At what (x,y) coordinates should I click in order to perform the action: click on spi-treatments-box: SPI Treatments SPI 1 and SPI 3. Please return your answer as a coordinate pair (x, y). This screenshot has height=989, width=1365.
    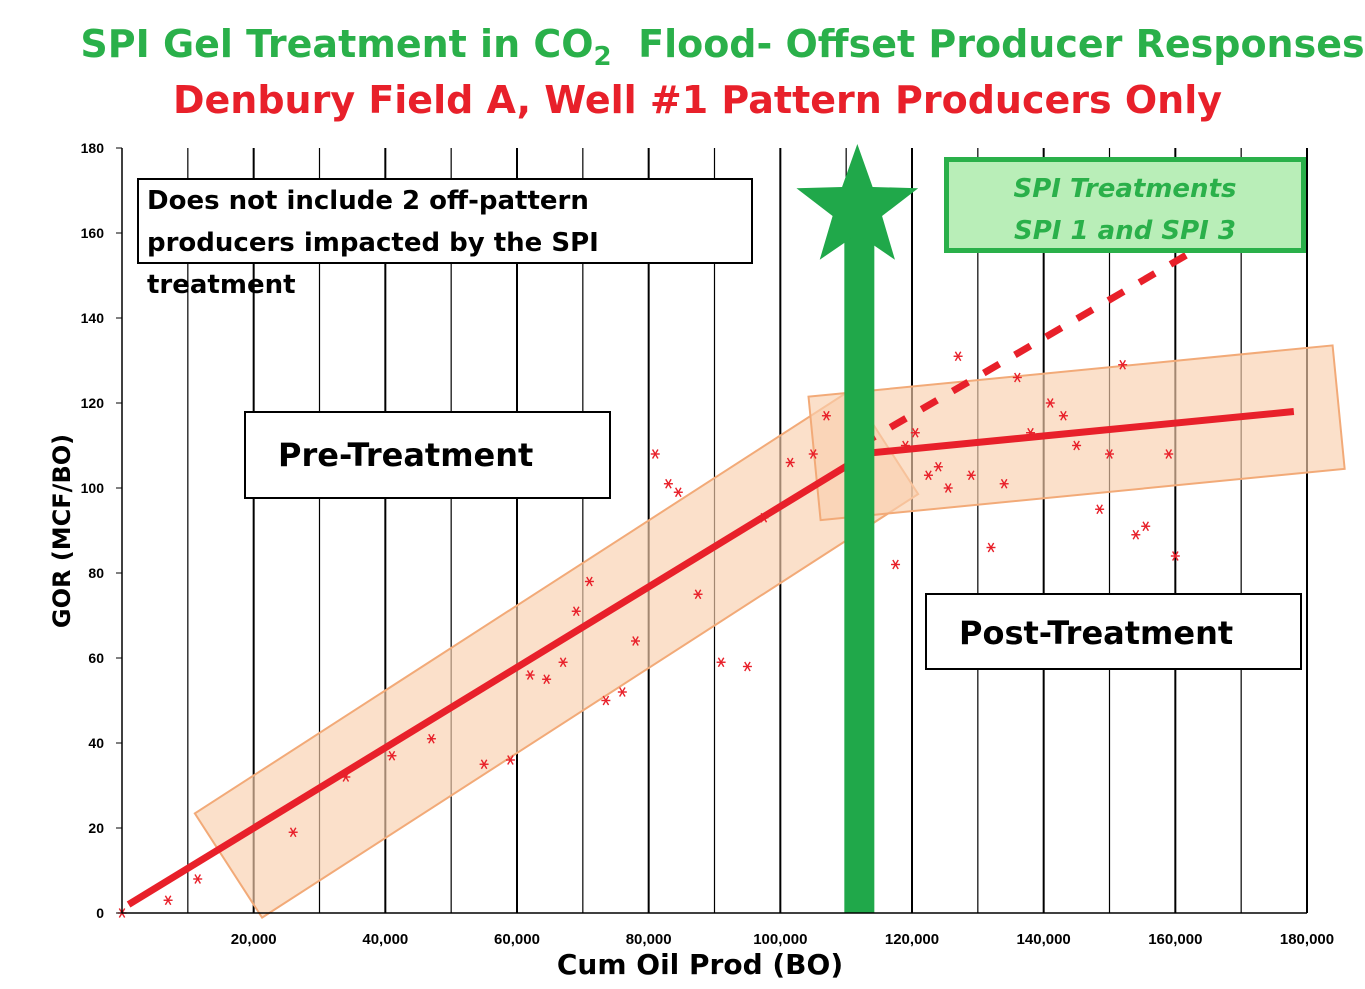
    Looking at the image, I should click on (1125, 205).